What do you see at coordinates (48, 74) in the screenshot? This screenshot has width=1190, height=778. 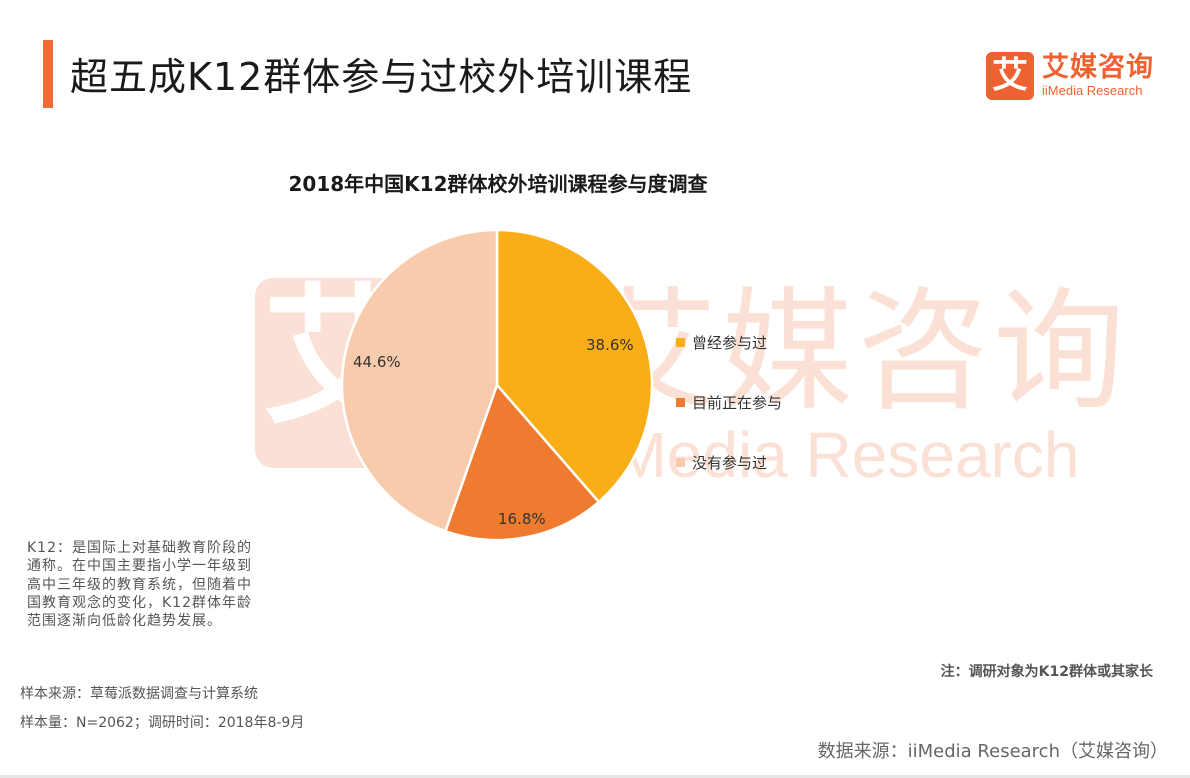 I see `title-accent-bar` at bounding box center [48, 74].